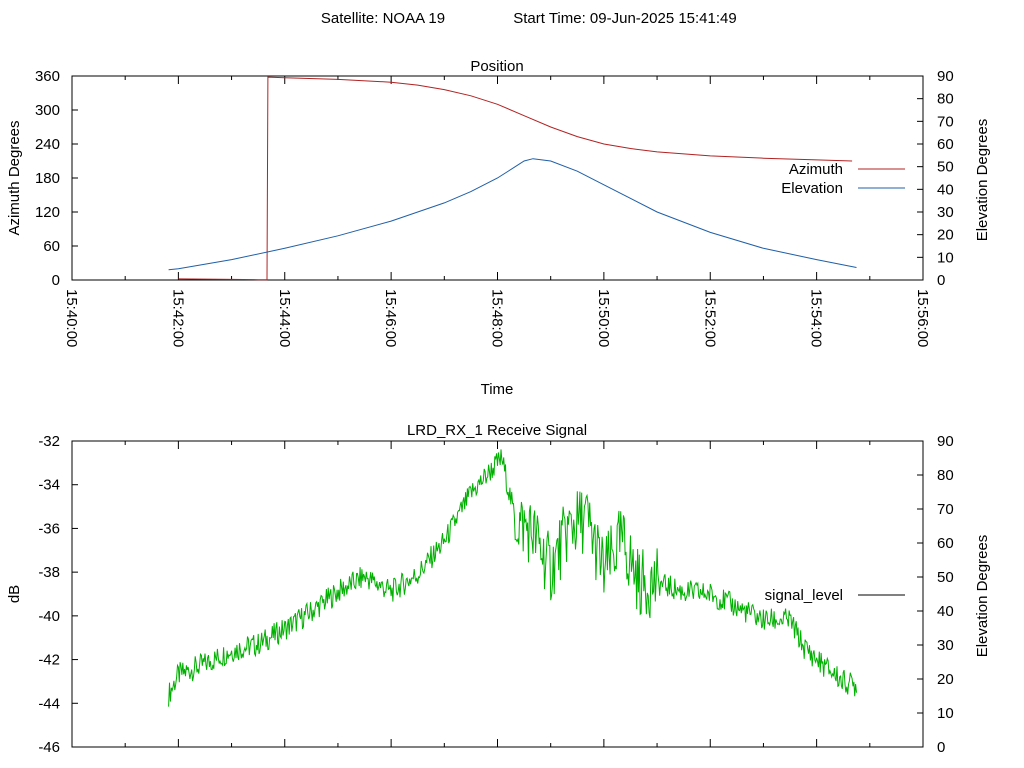  I want to click on y-tick-label: 0, so click(56, 280).